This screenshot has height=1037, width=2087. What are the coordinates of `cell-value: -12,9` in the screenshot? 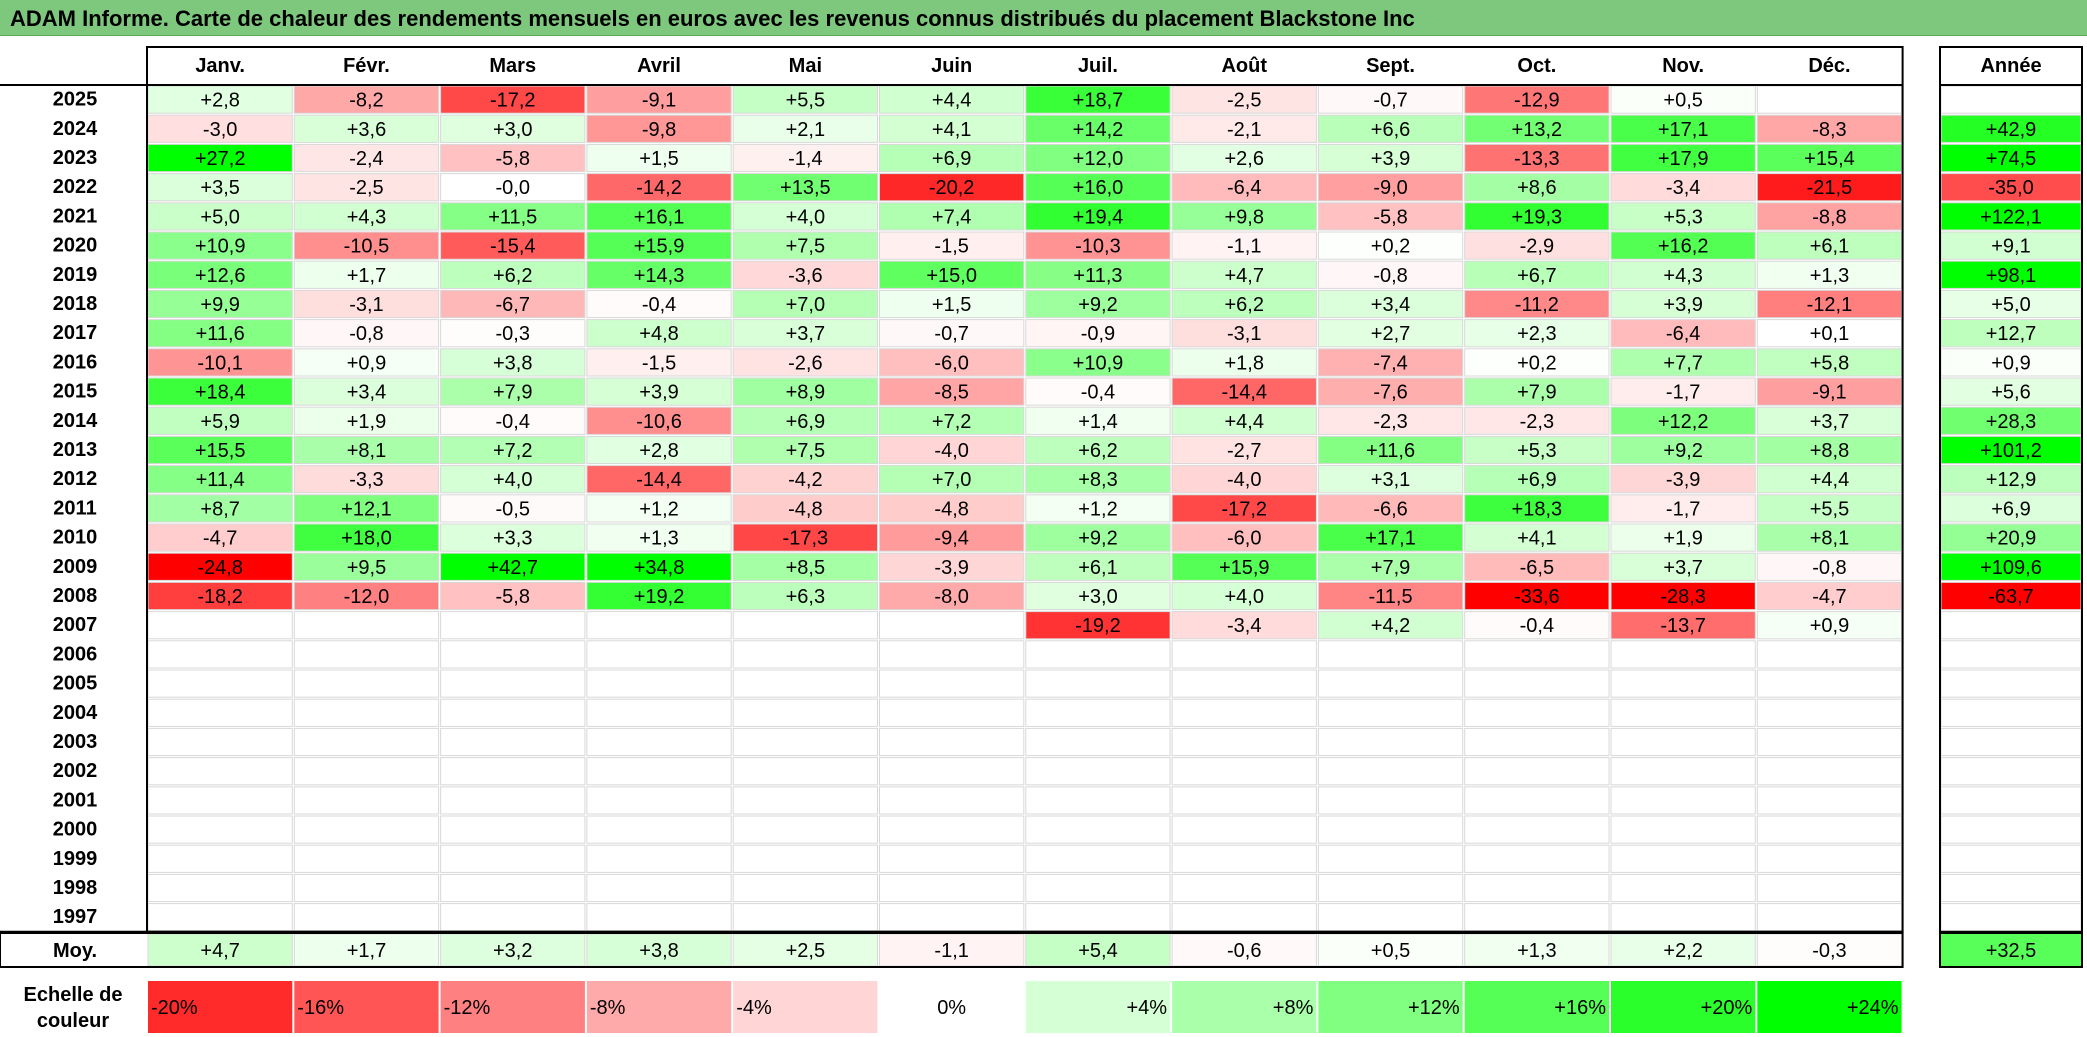 It's located at (1537, 101).